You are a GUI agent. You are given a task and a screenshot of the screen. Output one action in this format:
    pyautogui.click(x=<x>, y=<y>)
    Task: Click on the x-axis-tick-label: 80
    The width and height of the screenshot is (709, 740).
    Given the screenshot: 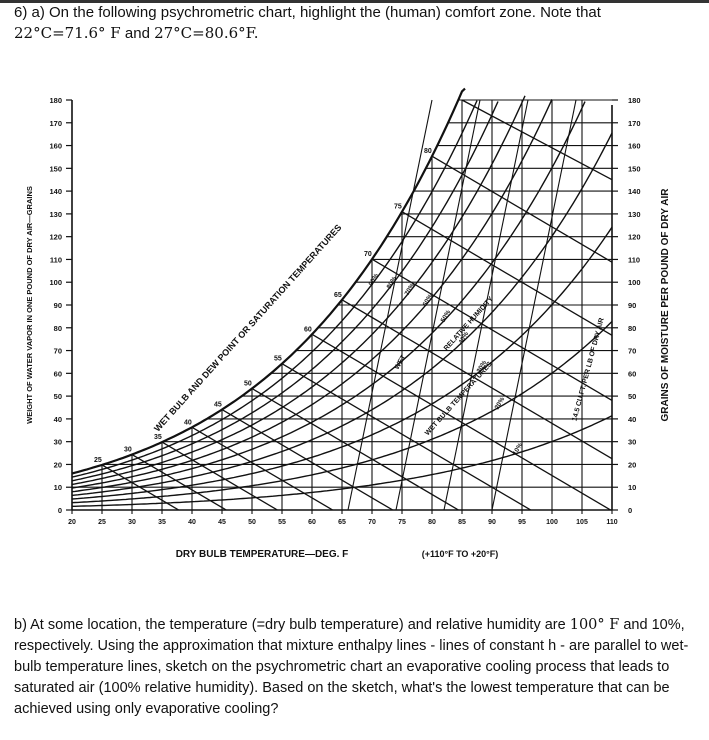 What is the action you would take?
    pyautogui.click(x=432, y=522)
    